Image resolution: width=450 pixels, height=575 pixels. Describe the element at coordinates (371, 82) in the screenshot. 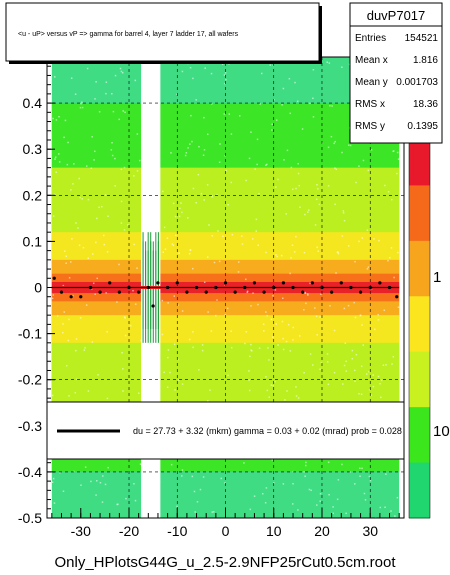

I see `stats-label: Mean y` at that location.